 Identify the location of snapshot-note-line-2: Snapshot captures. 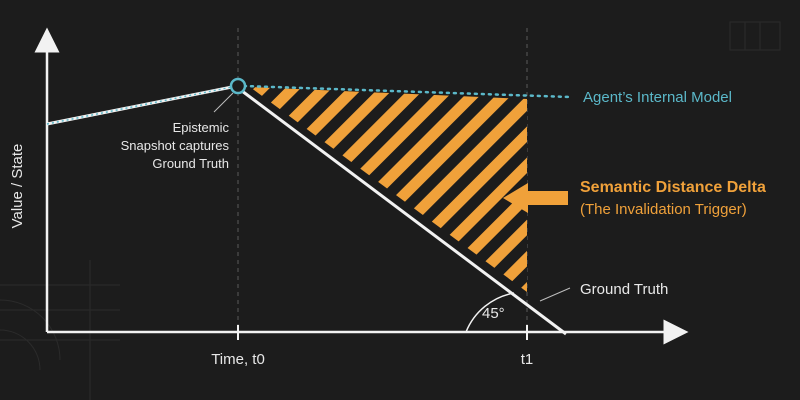
(175, 145).